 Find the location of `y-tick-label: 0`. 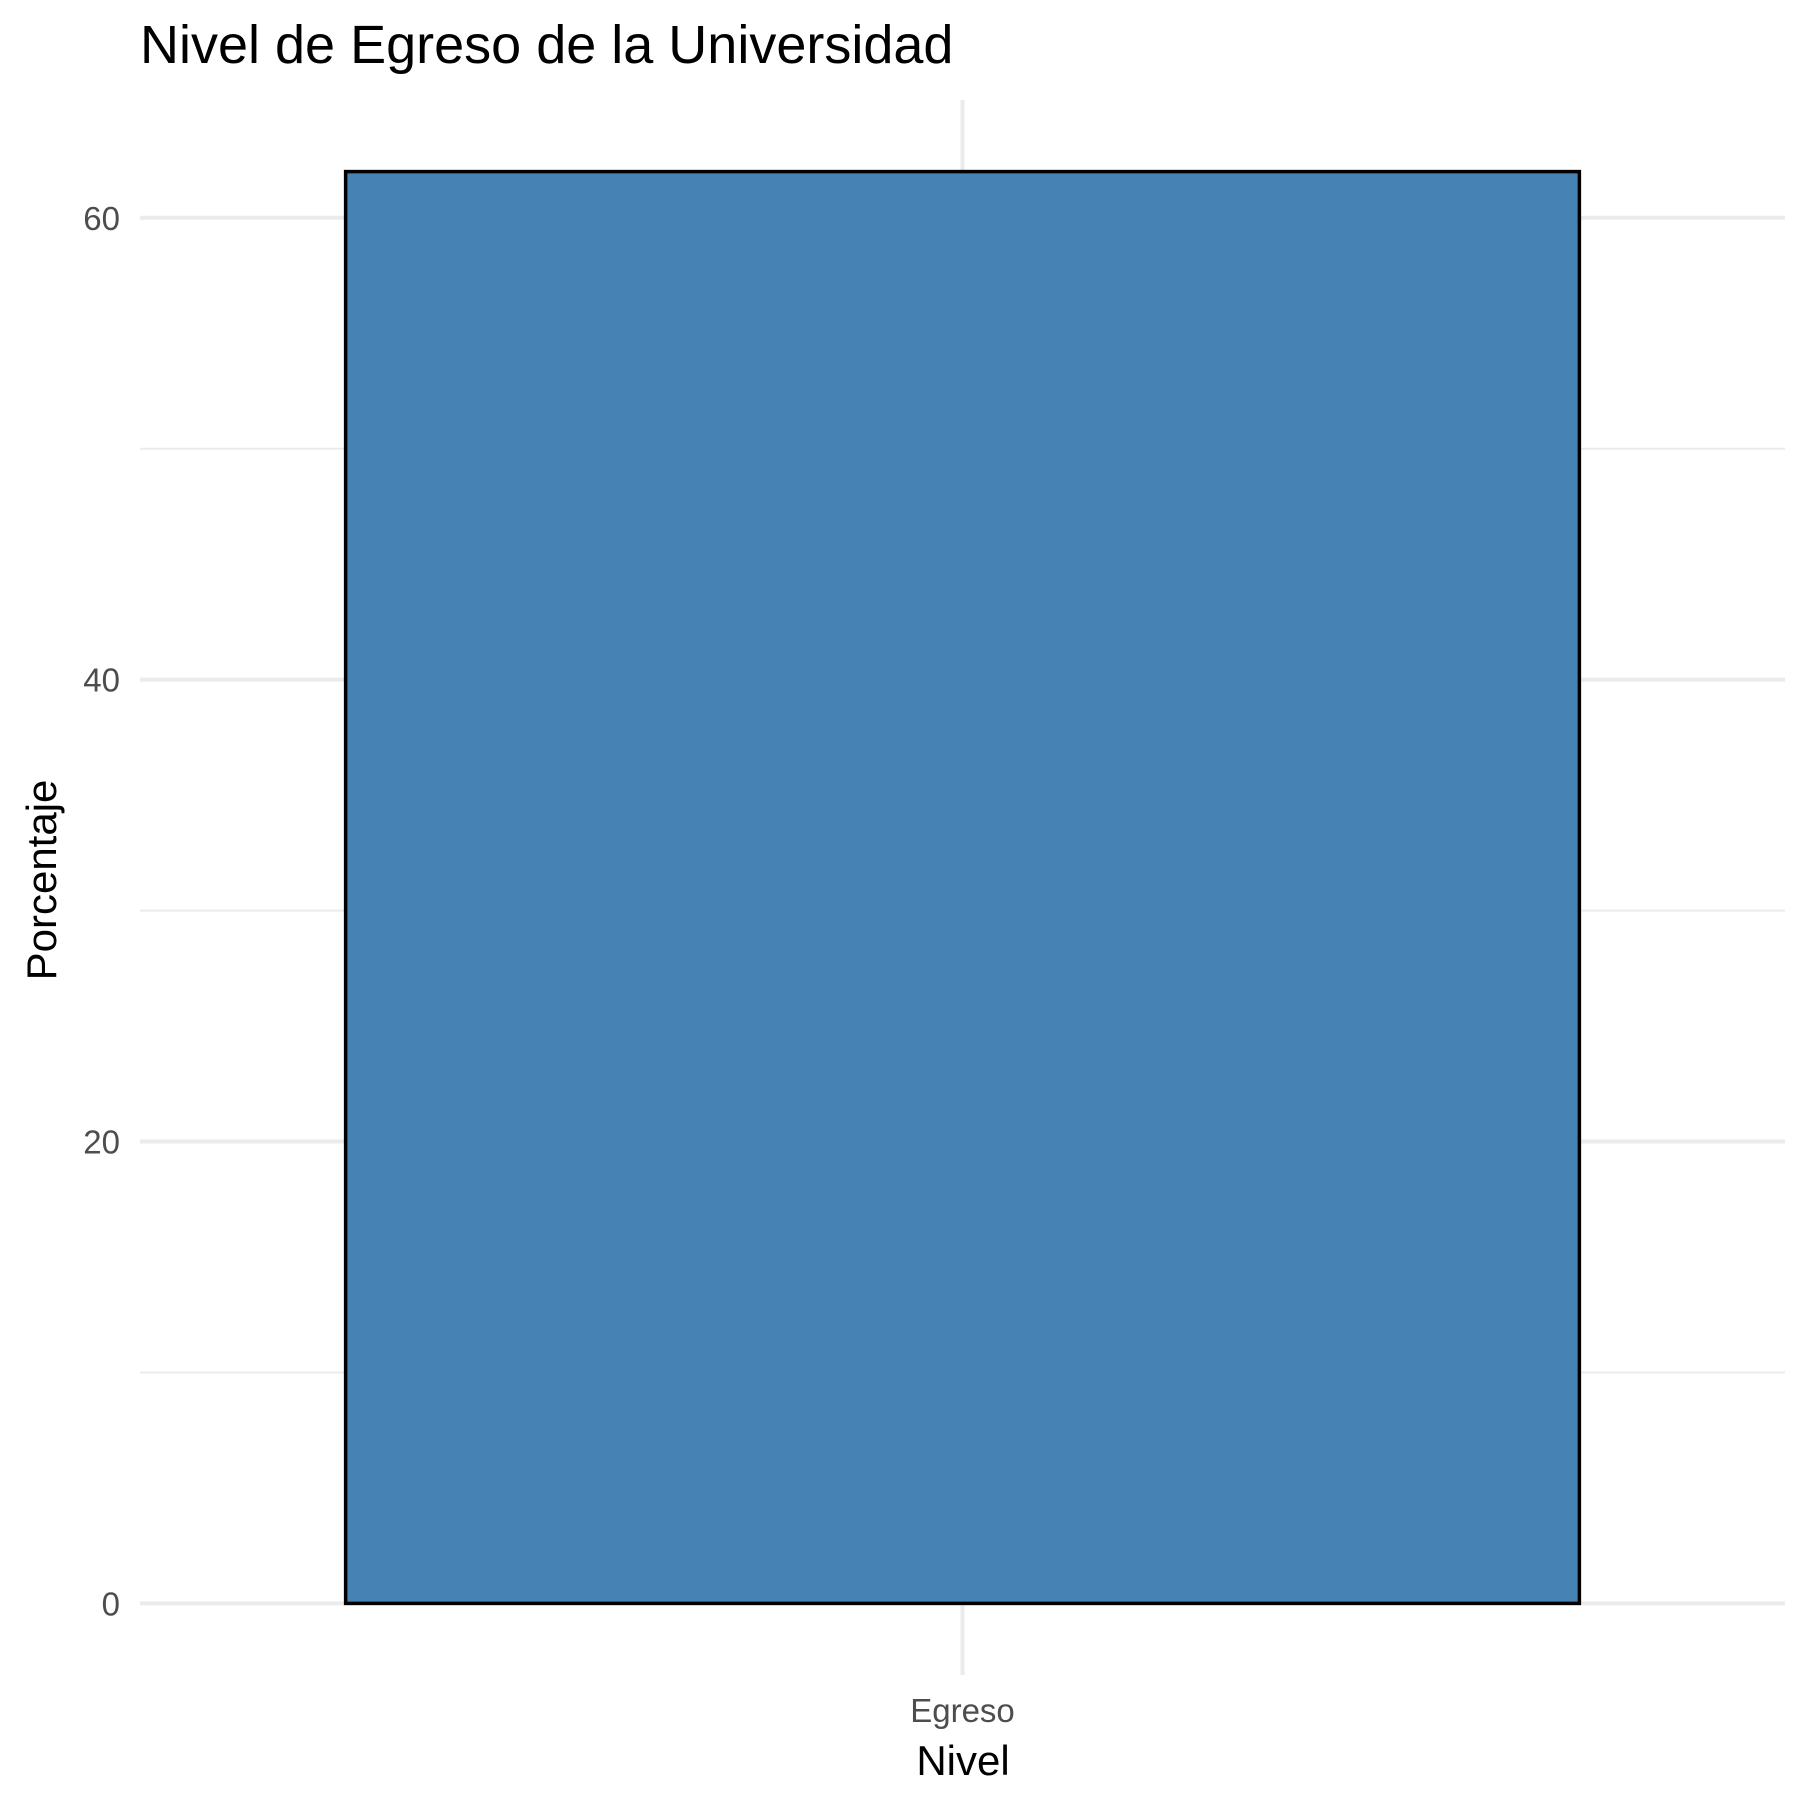

y-tick-label: 0 is located at coordinates (111, 1603).